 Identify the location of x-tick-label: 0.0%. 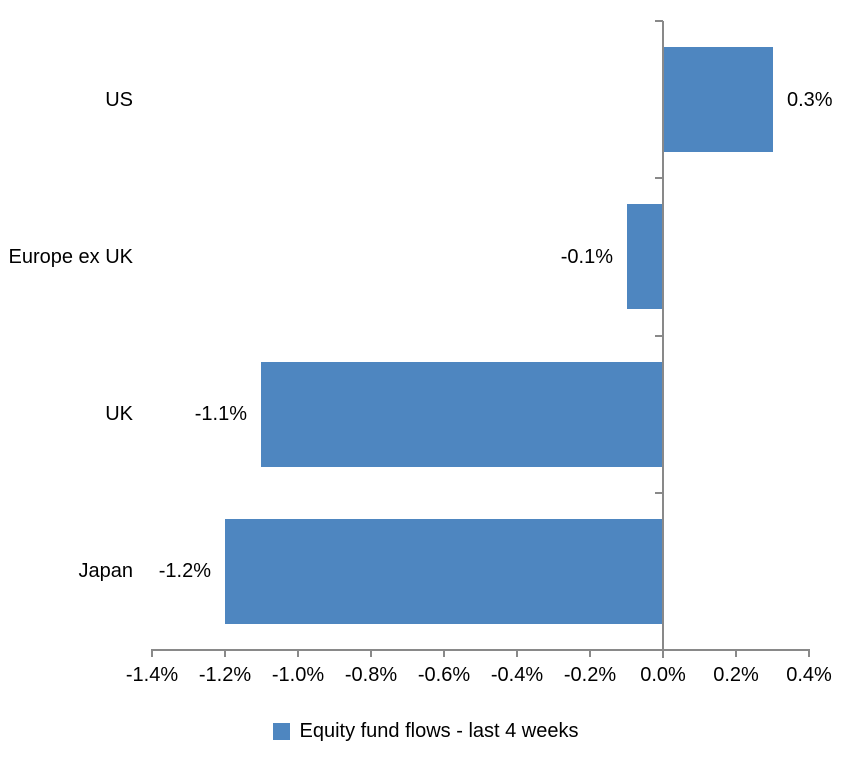
(663, 675).